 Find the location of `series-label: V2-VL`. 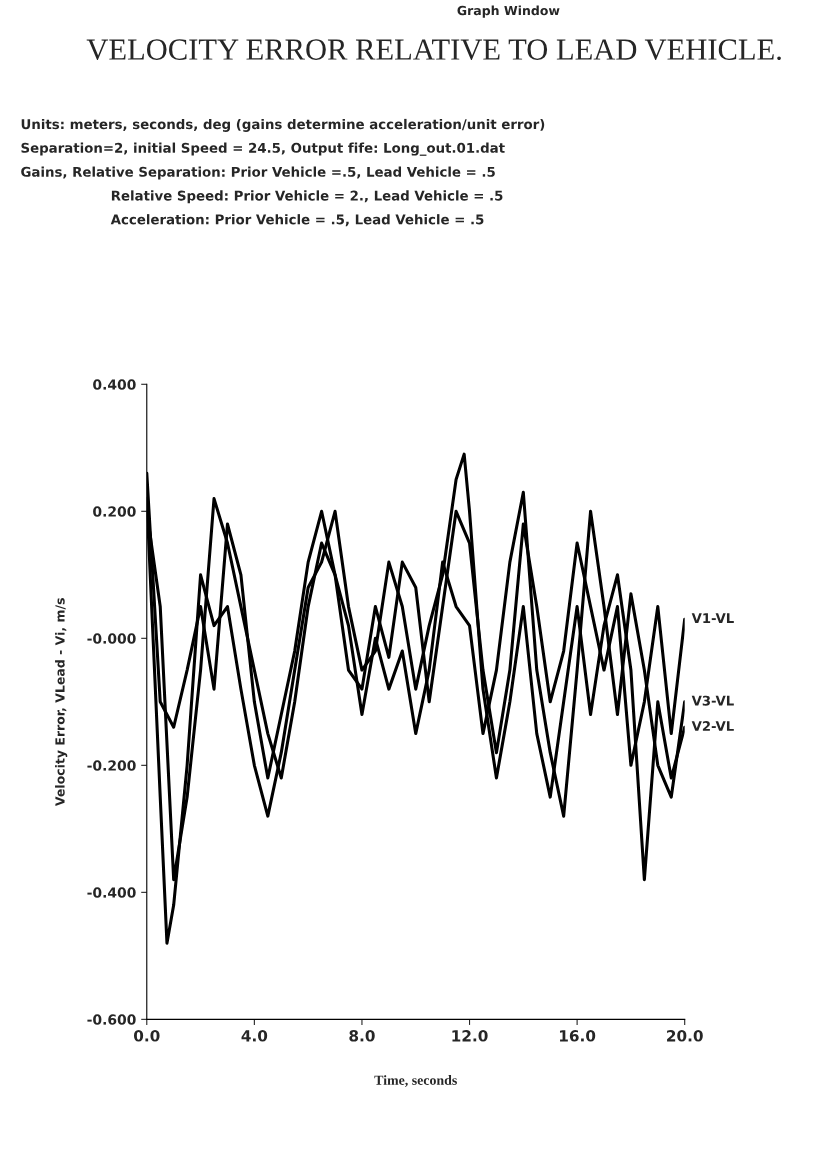

series-label: V2-VL is located at coordinates (712, 726).